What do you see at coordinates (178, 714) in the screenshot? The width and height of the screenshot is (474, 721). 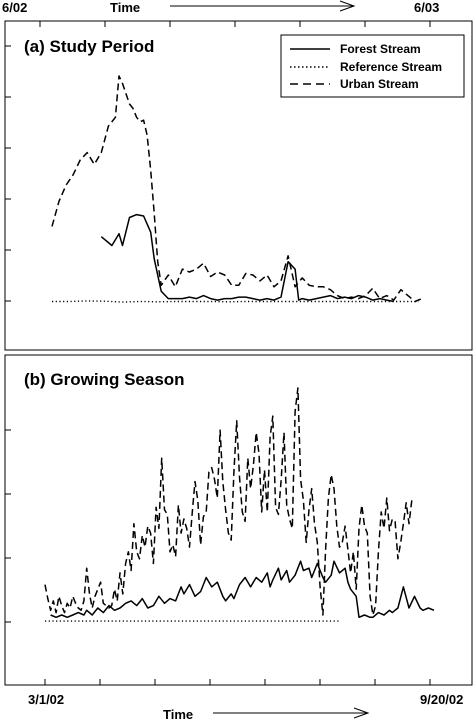 I see `bottom-time-label: Time` at bounding box center [178, 714].